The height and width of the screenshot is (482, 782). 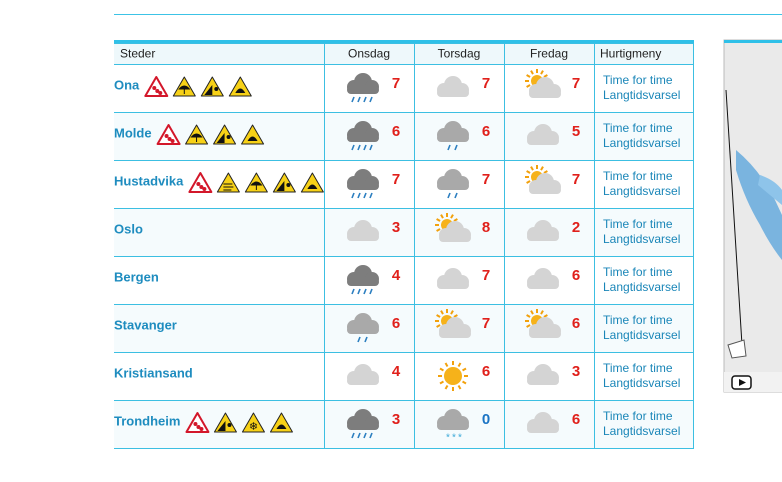 I want to click on place-name: Bergen, so click(x=136, y=276).